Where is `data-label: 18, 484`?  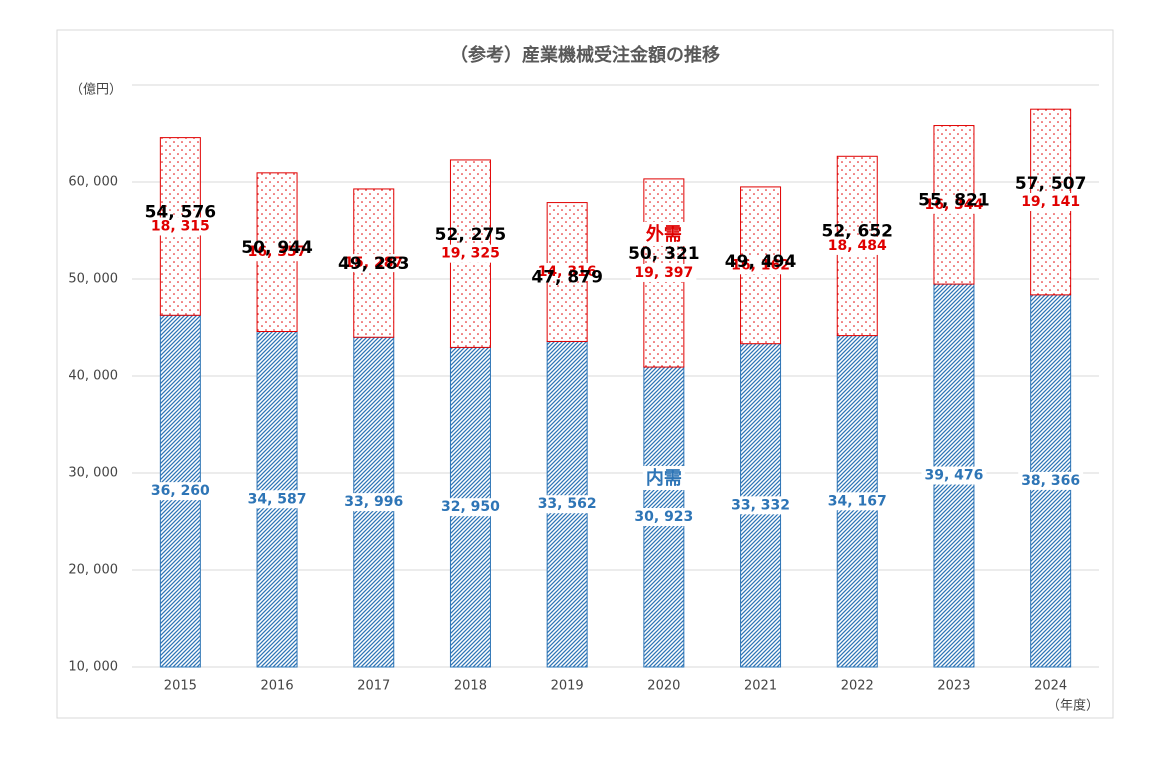
data-label: 18, 484 is located at coordinates (857, 246).